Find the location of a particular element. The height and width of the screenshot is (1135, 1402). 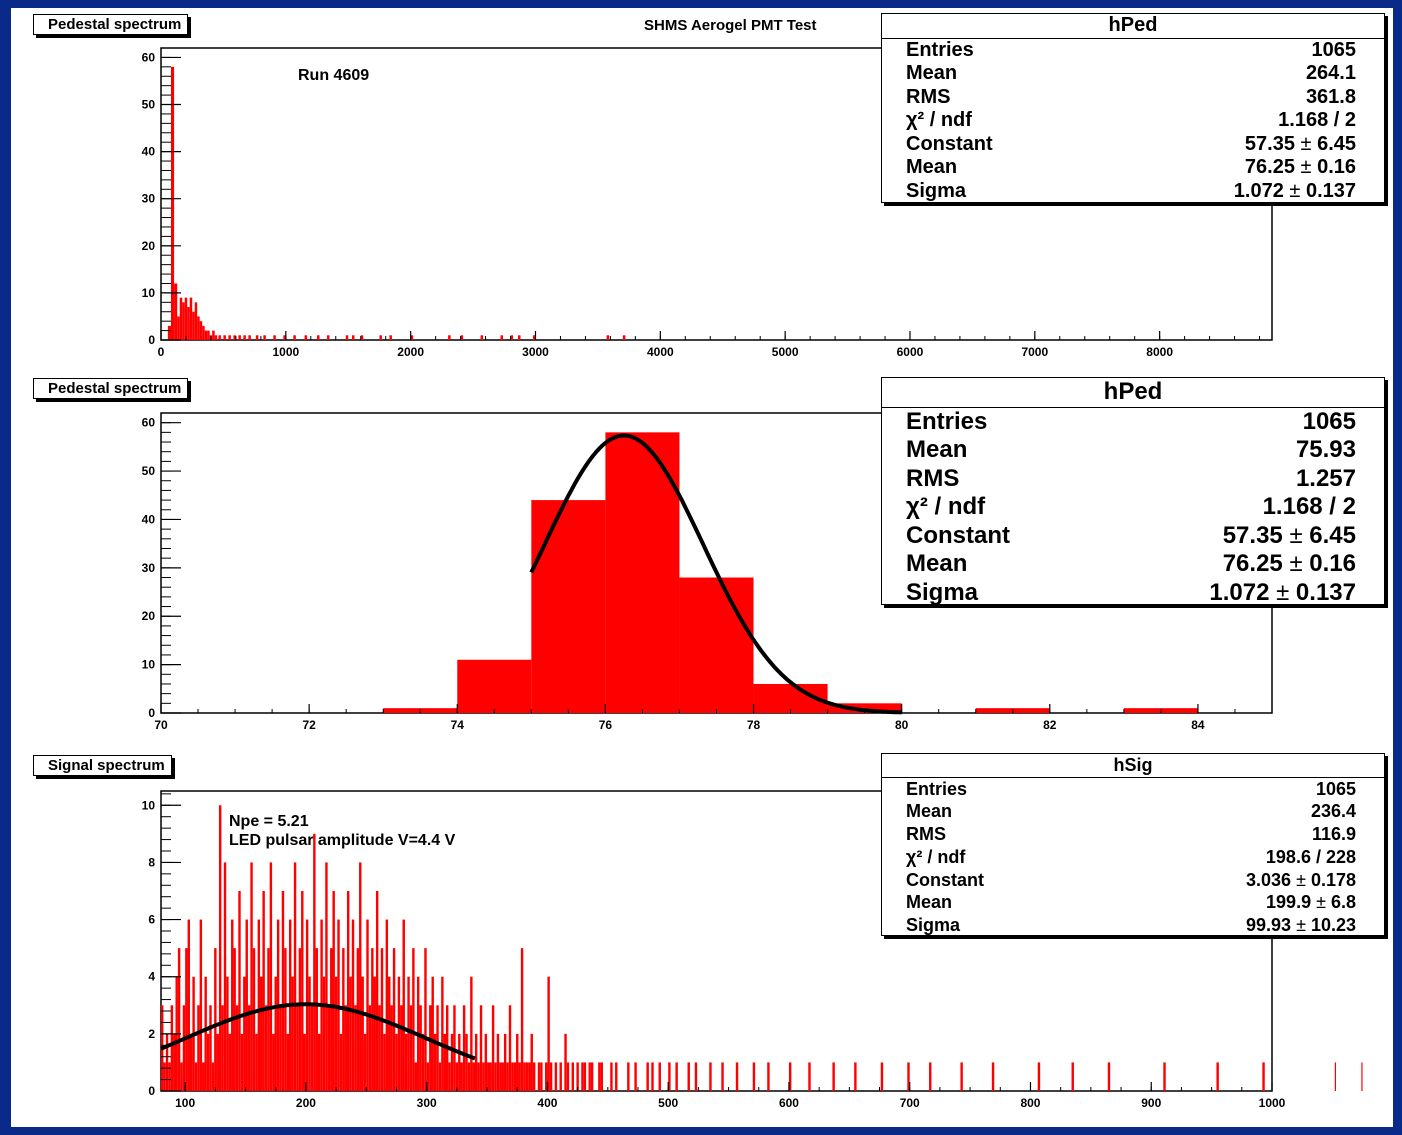

pad1-title: Pedestal spectrum is located at coordinates (111, 24).